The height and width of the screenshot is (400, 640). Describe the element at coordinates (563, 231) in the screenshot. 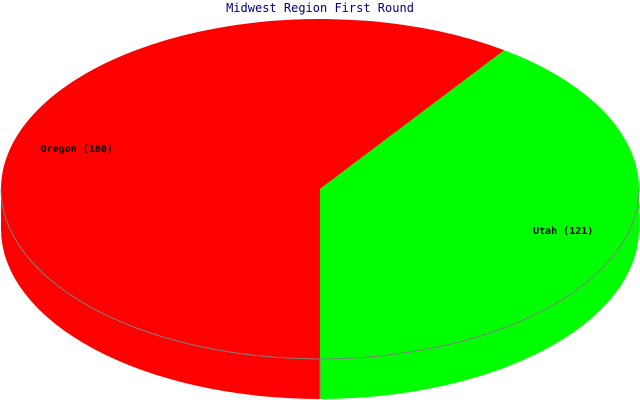

I see `slice-label-utah: Utah (121)` at that location.